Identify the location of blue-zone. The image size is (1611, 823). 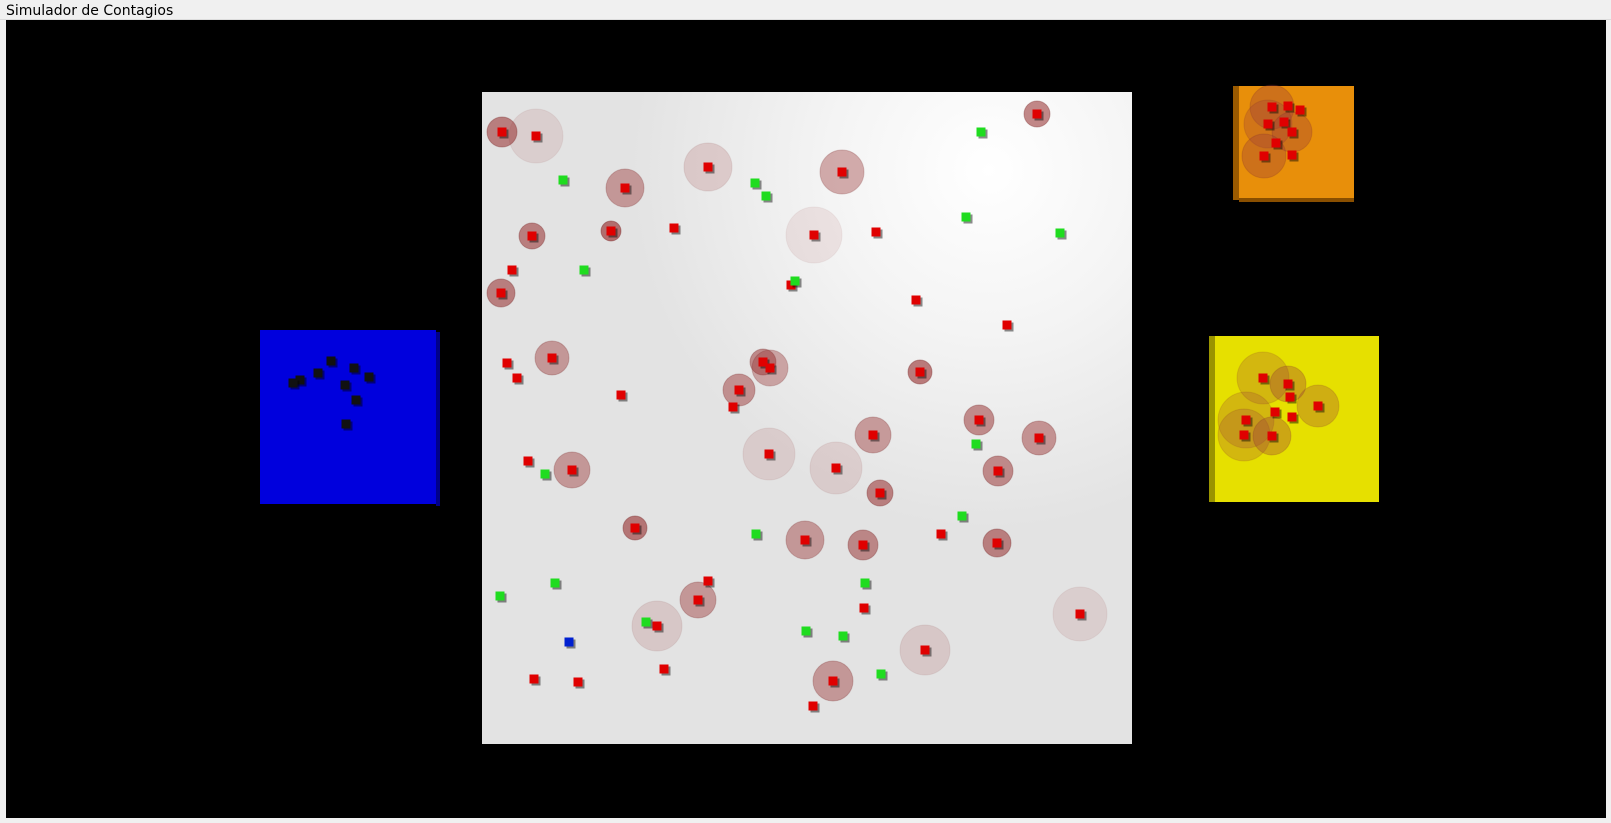
(350, 418).